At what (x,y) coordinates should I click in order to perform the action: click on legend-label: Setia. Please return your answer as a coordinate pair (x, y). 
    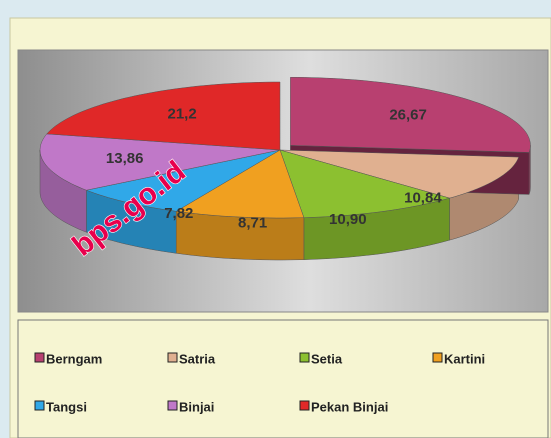
    Looking at the image, I should click on (327, 358).